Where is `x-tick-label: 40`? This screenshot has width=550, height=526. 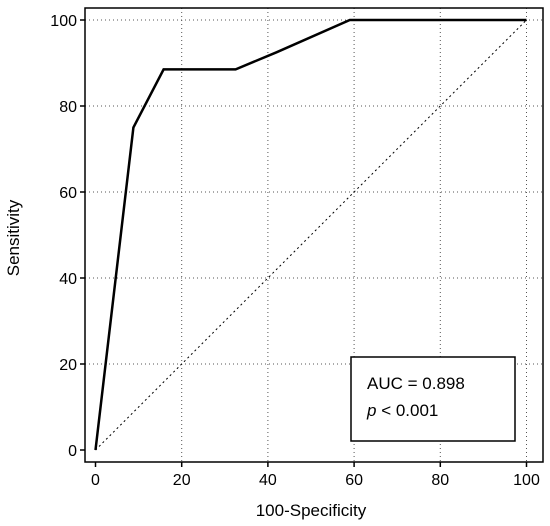
x-tick-label: 40 is located at coordinates (268, 480).